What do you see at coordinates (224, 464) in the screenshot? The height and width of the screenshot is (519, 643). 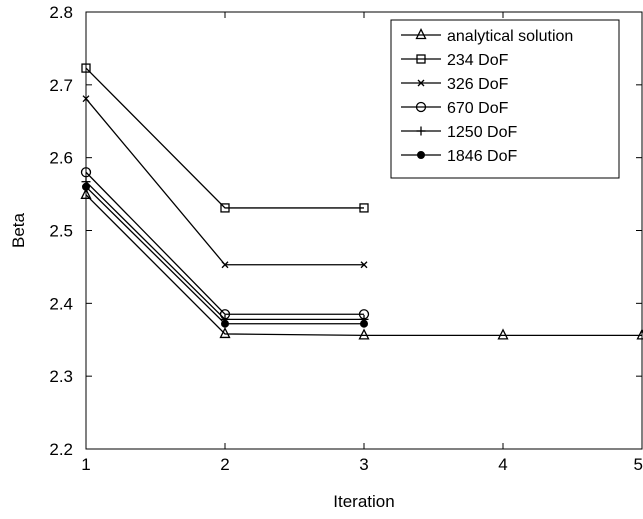 I see `x-tick-label: 2` at bounding box center [224, 464].